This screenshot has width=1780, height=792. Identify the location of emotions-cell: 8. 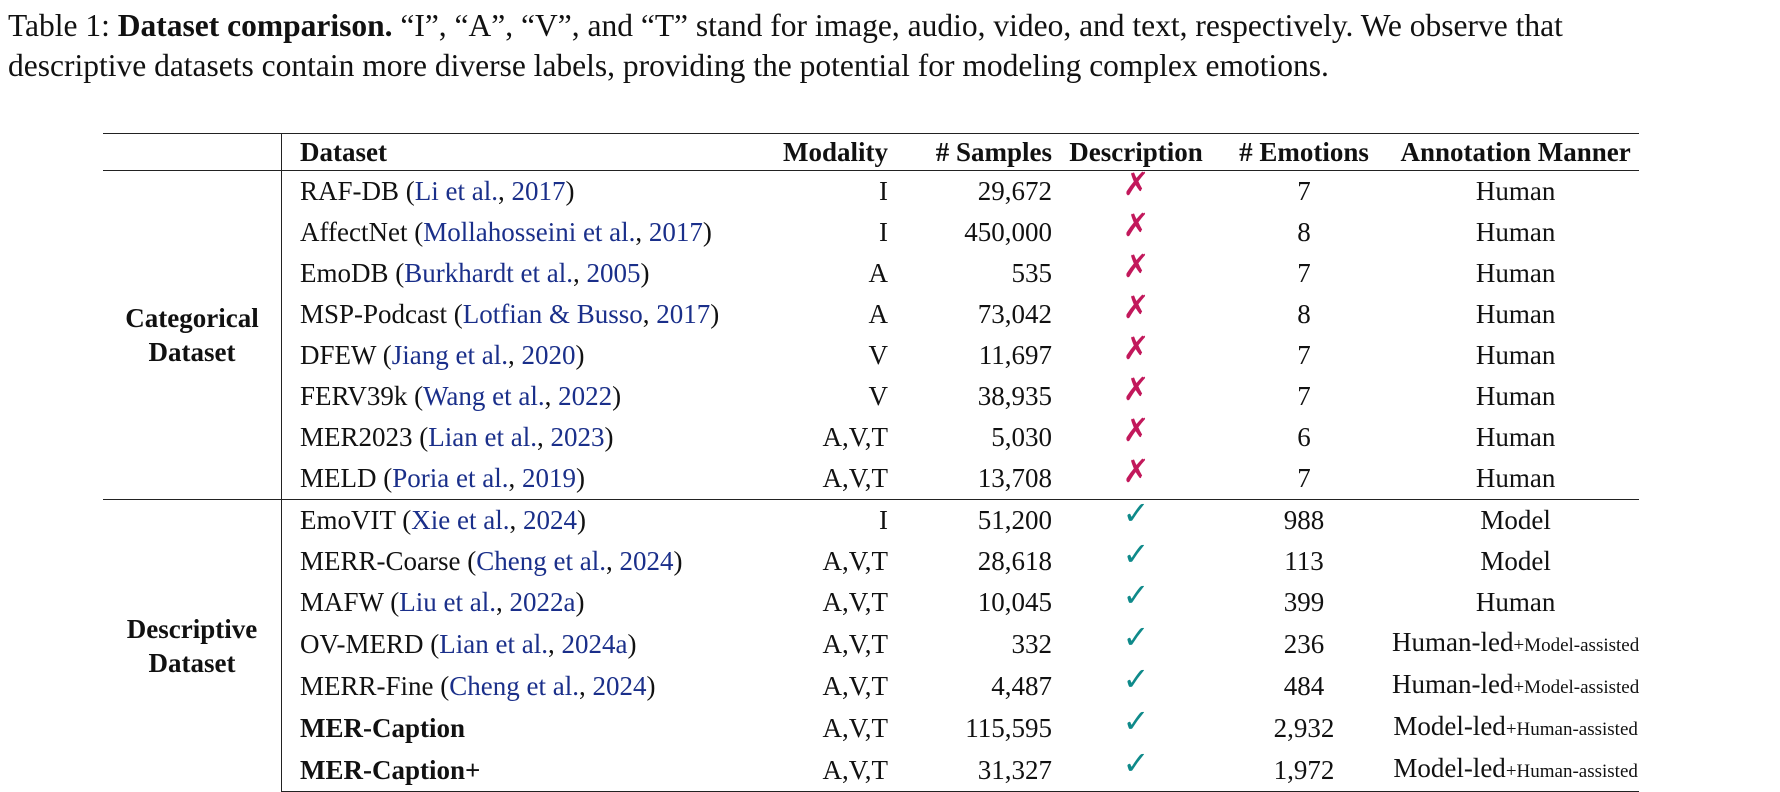
(1304, 232).